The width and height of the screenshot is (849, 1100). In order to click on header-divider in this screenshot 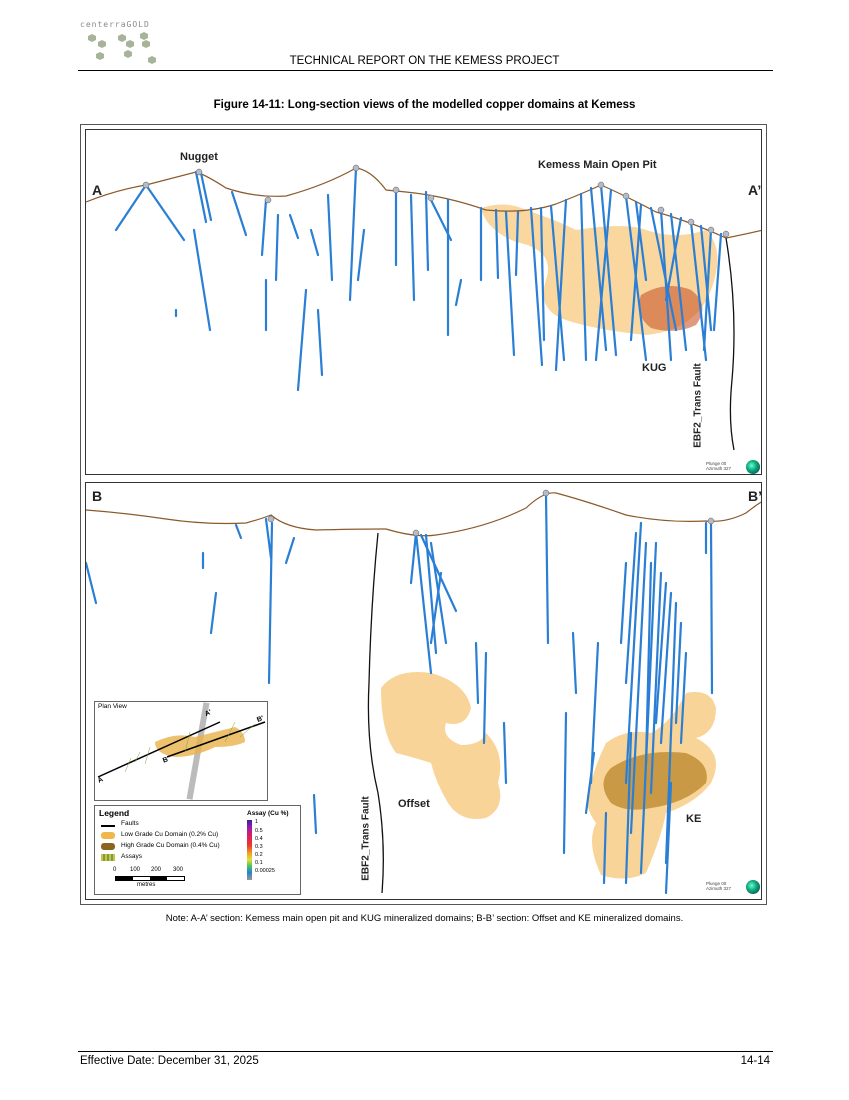, I will do `click(425, 70)`.